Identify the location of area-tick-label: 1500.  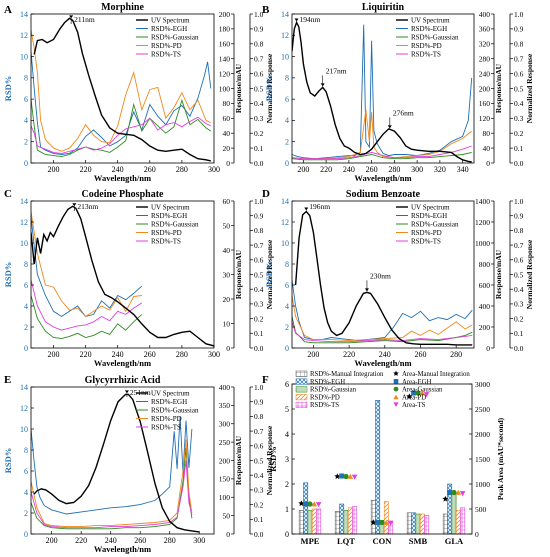
(482, 459).